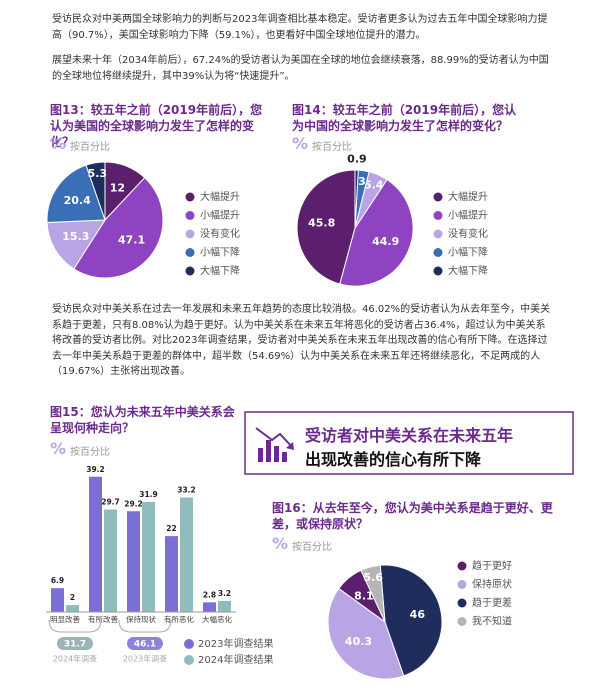  What do you see at coordinates (364, 596) in the screenshot?
I see `data-label: 8.1` at bounding box center [364, 596].